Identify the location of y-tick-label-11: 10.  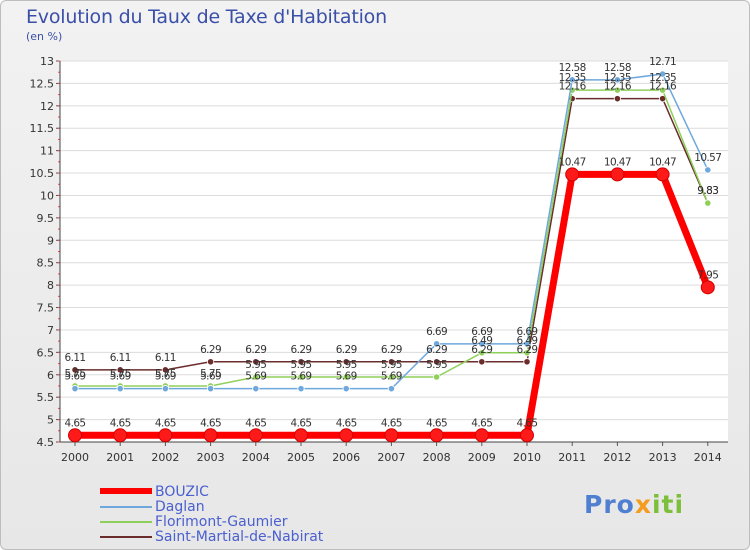
(47, 195).